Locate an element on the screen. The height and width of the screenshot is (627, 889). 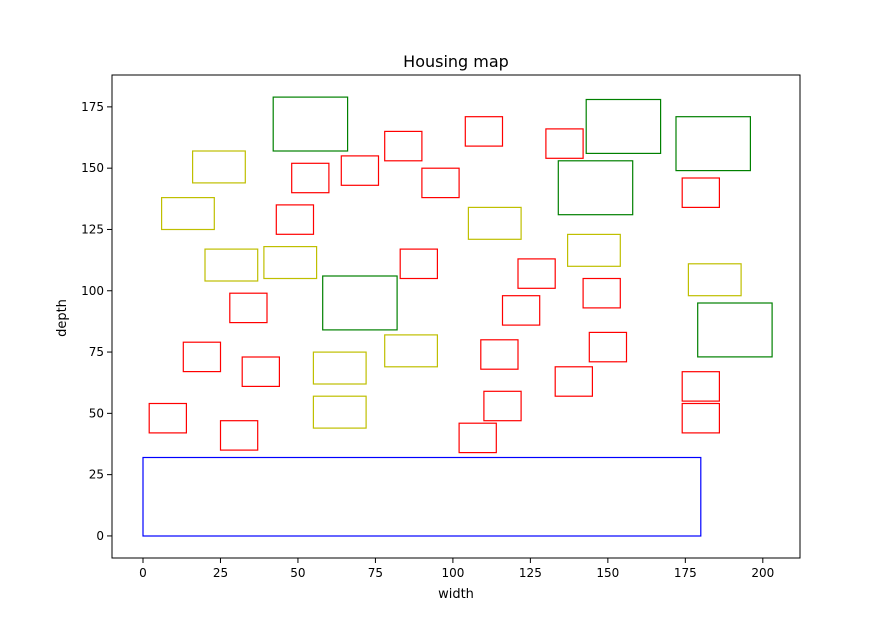
y-tick-label: 25 is located at coordinates (96, 475).